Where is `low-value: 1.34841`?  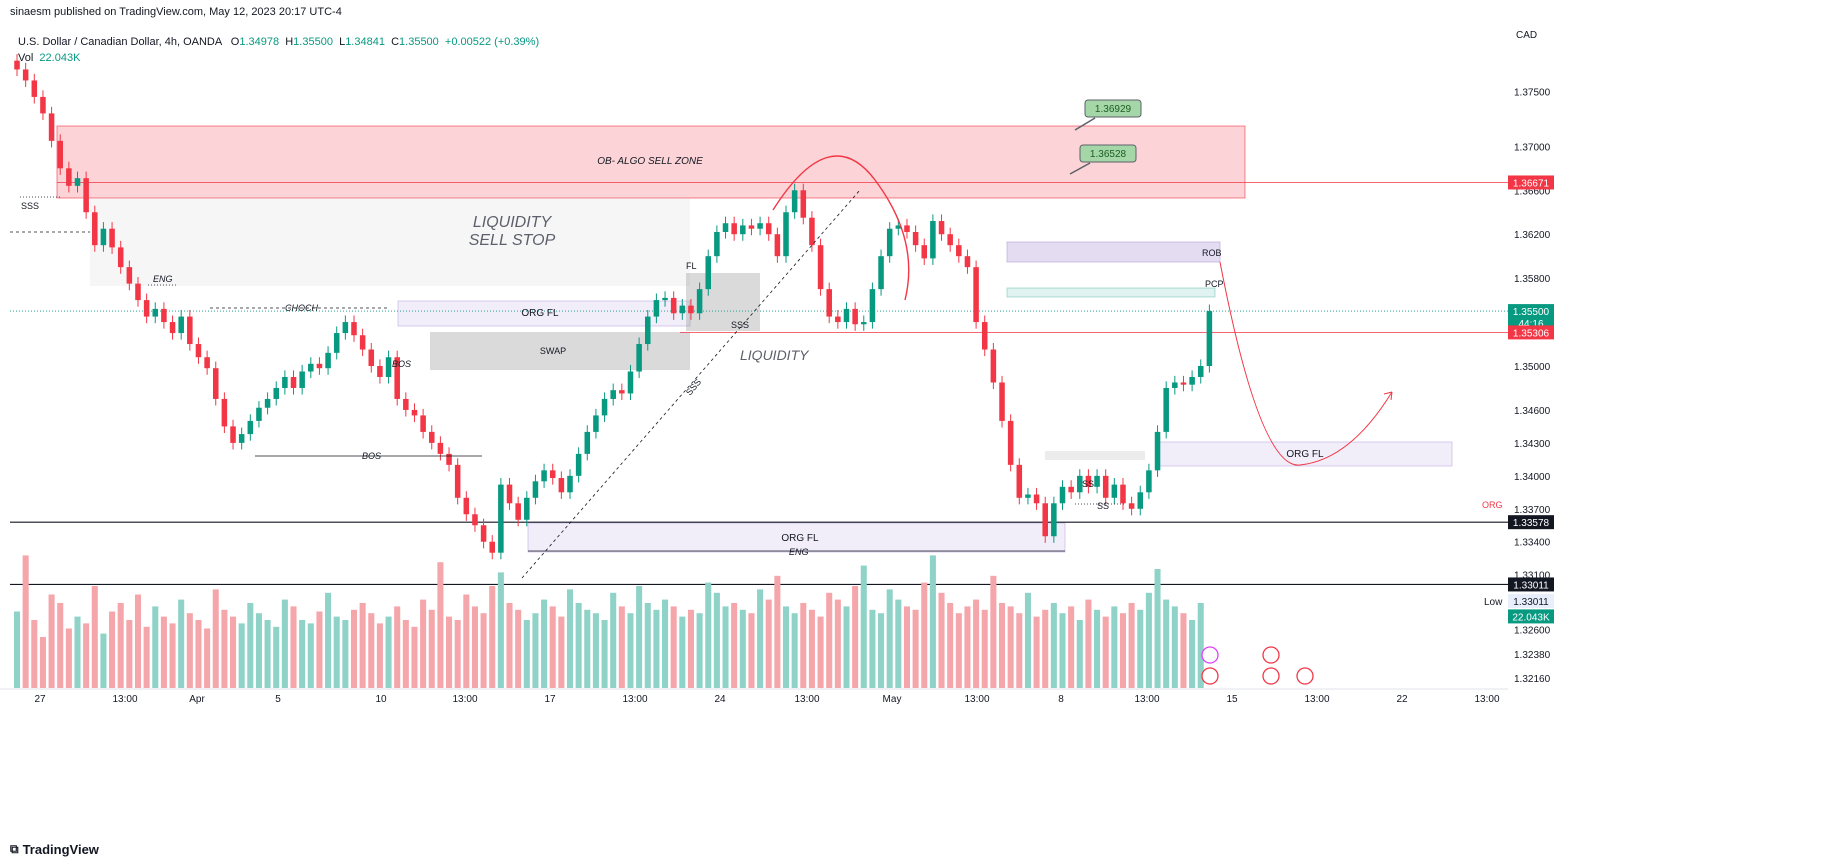 low-value: 1.34841 is located at coordinates (365, 42).